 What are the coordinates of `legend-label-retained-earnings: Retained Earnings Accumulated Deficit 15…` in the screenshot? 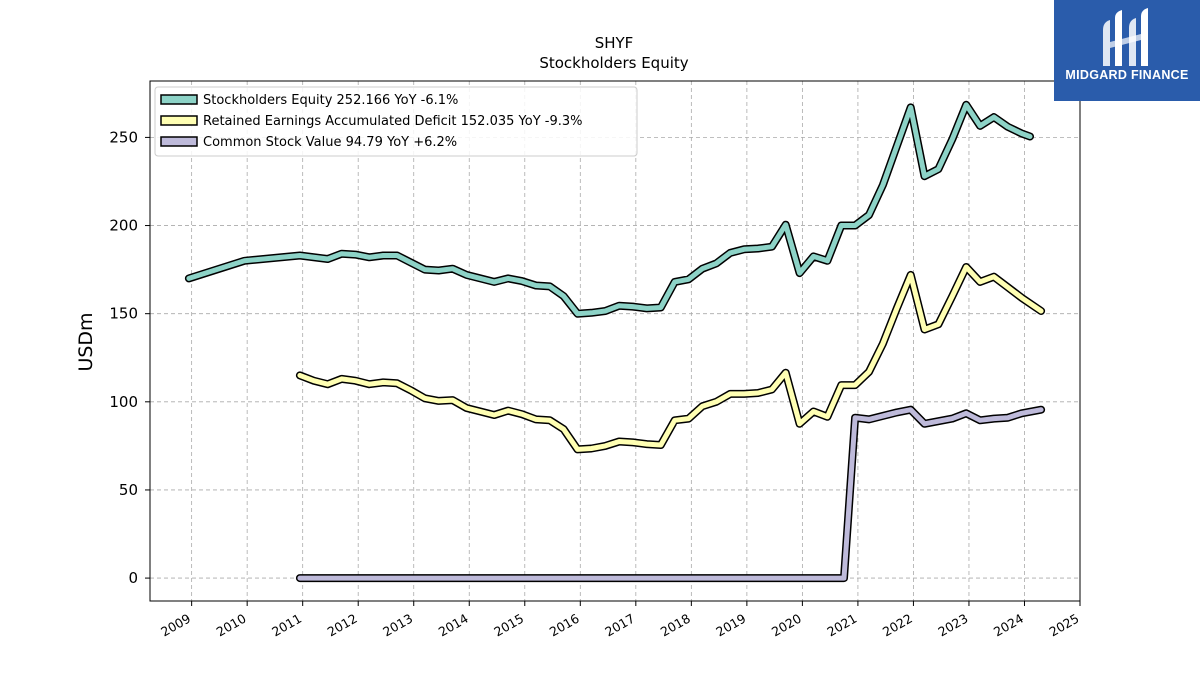 It's located at (392, 121).